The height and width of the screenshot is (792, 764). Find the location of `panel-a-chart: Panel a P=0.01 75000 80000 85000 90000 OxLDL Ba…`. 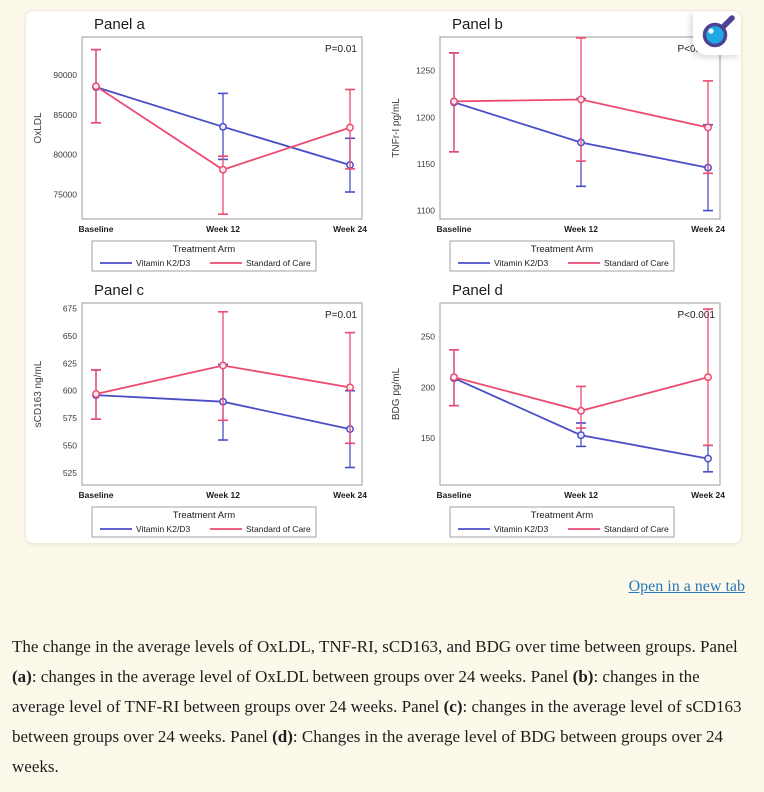

panel-a-chart: Panel a P=0.01 75000 80000 85000 90000 OxLDL Ba… is located at coordinates (200, 144).